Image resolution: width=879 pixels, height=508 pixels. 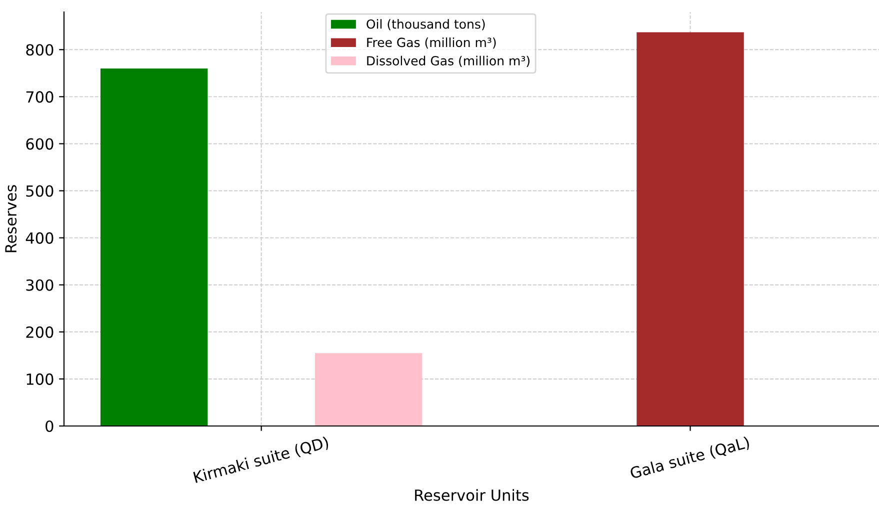 I want to click on y-tick-label: 500, so click(x=40, y=191).